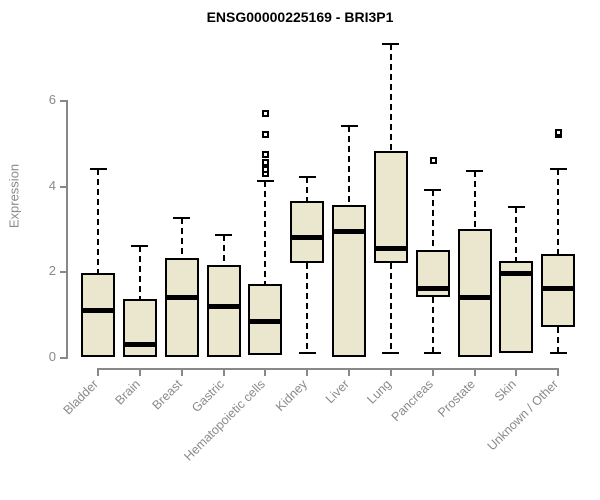 This screenshot has width=600, height=500. Describe the element at coordinates (328, 369) in the screenshot. I see `x-axis-line` at that location.